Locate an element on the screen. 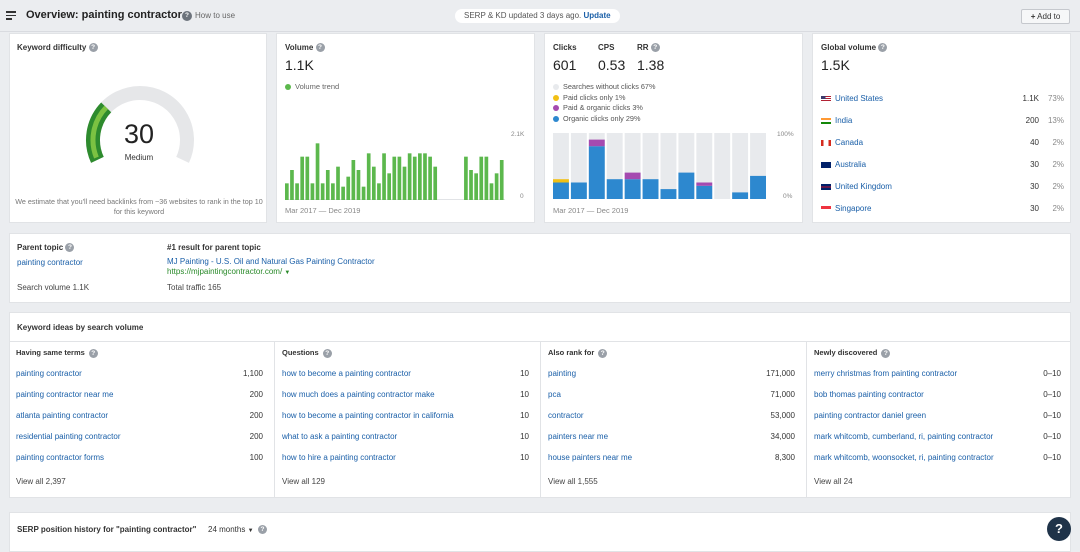 The image size is (1080, 552). country-name: Singapore is located at coordinates (853, 208).